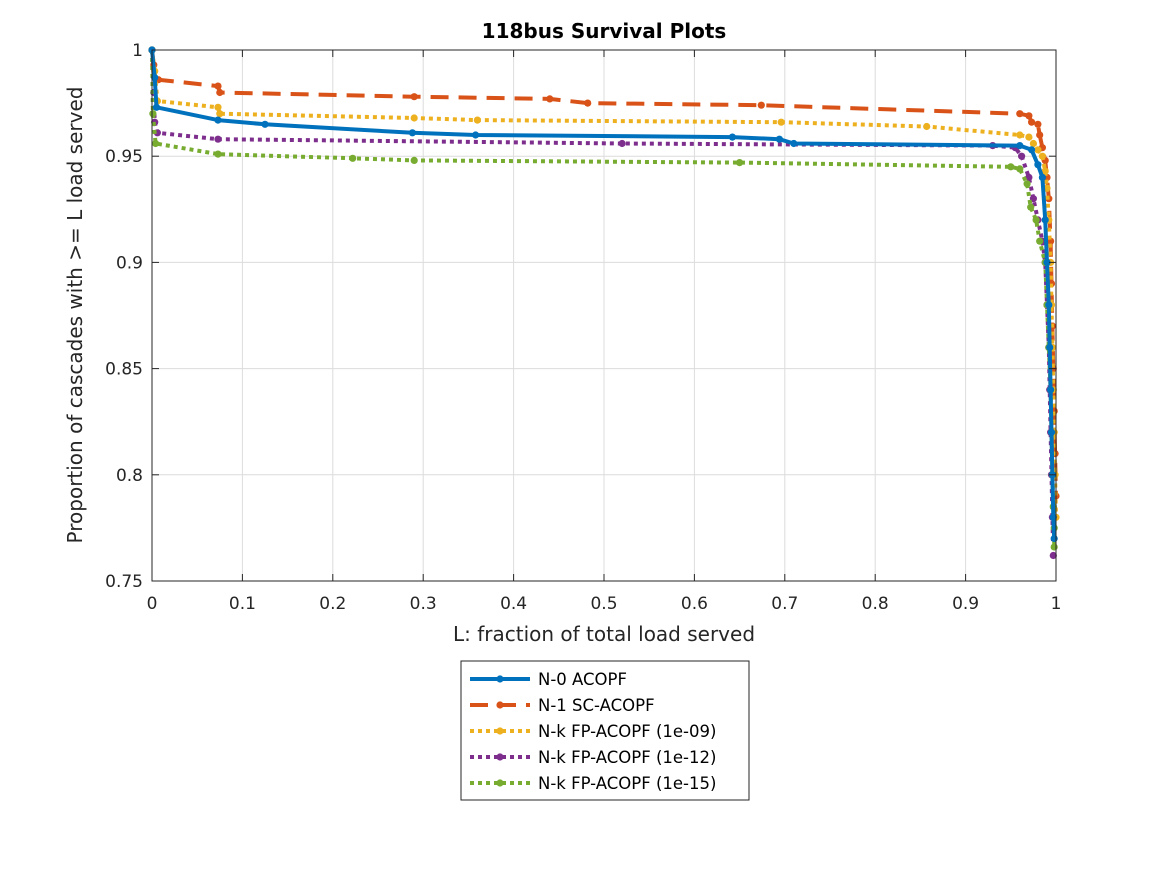  What do you see at coordinates (604, 634) in the screenshot?
I see `x-axis-label: L: fraction of total load served` at bounding box center [604, 634].